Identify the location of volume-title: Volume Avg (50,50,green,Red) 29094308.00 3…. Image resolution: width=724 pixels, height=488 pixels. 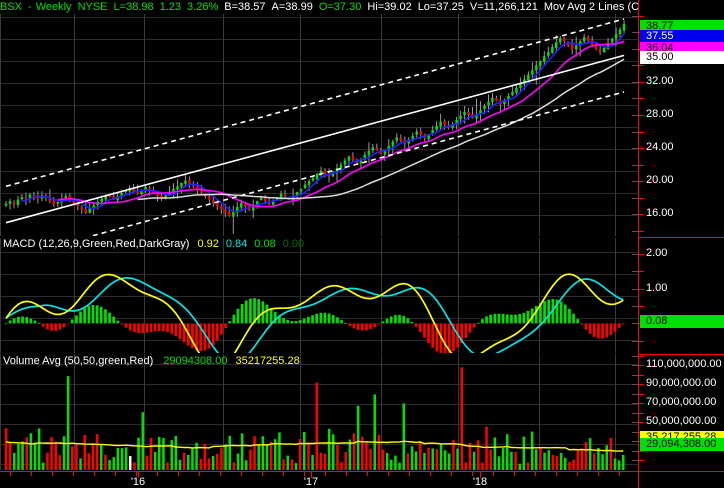
(151, 361).